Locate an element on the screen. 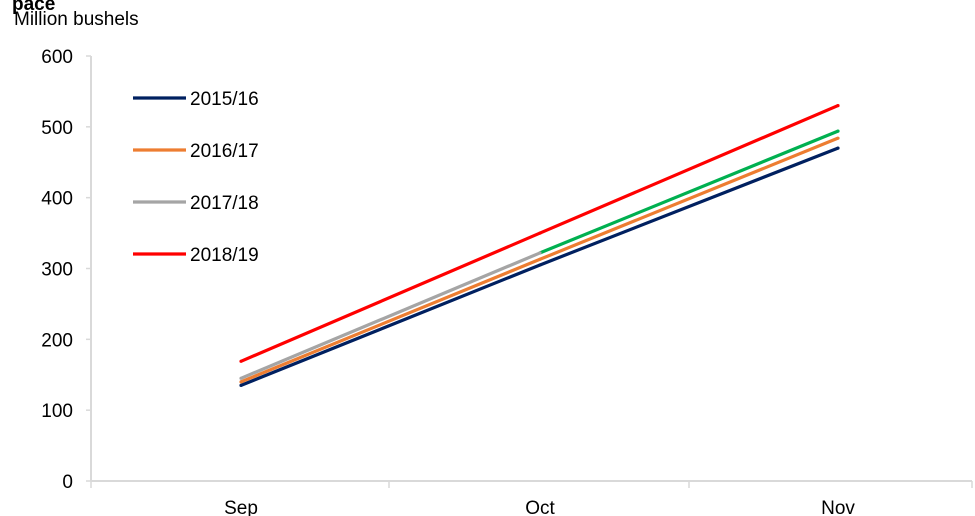 Image resolution: width=975 pixels, height=516 pixels. y-tick-label: 500 is located at coordinates (57, 128).